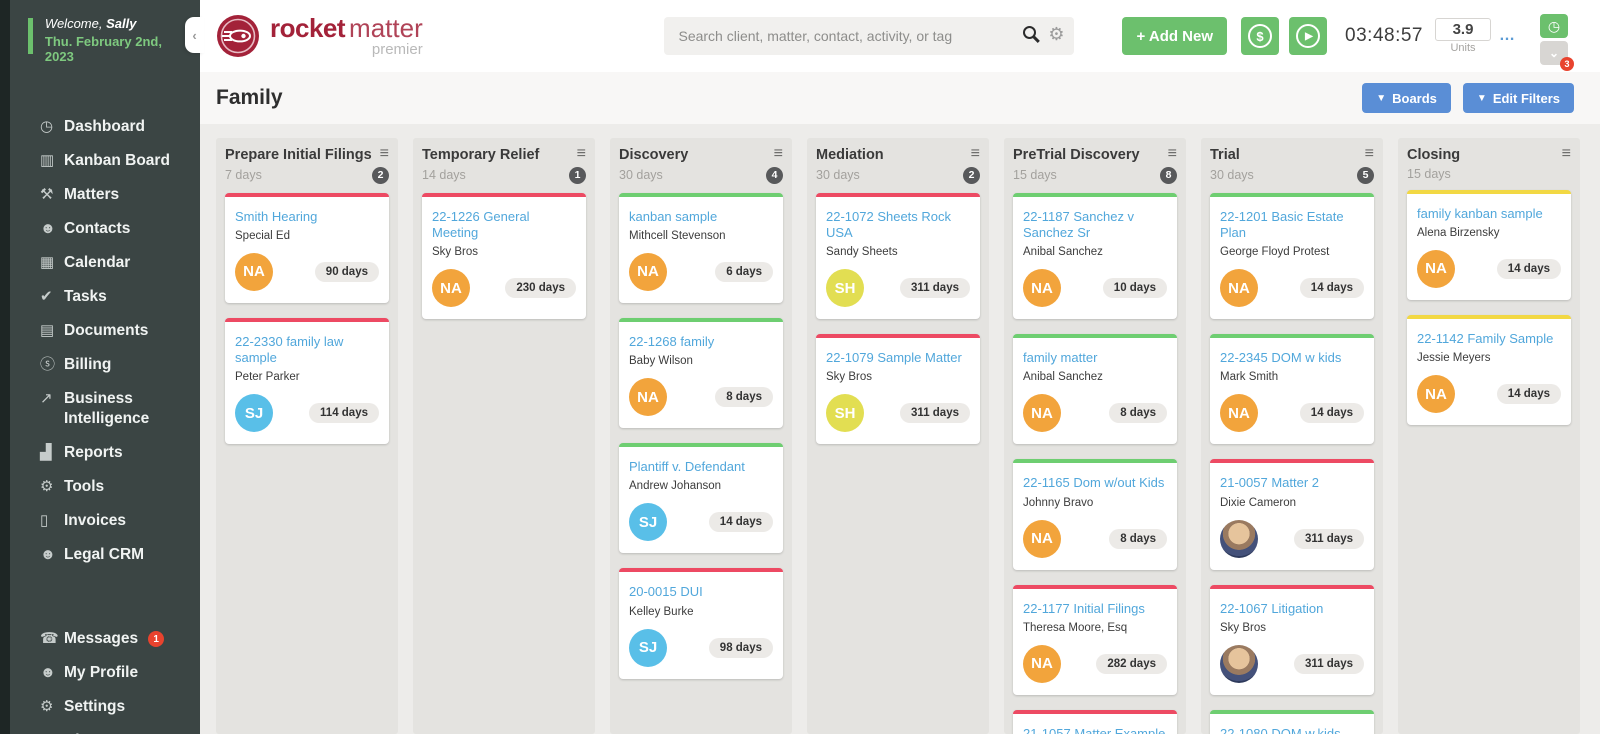  What do you see at coordinates (1292, 514) in the screenshot?
I see `matter-card: 21-0057 Matter 2 Dixie Cameron 311 days` at bounding box center [1292, 514].